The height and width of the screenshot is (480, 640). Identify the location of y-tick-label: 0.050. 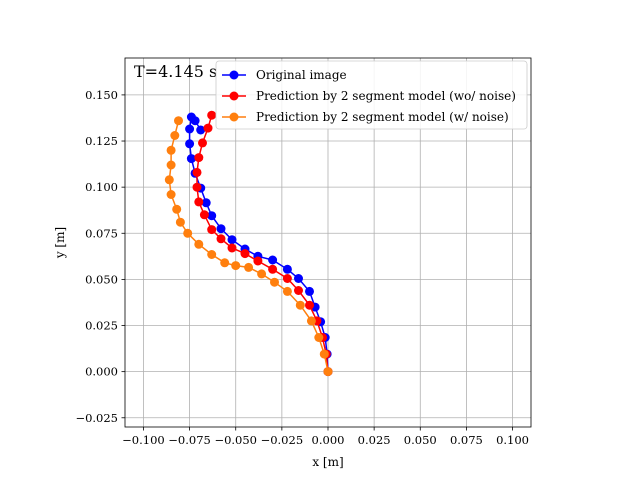
(101, 279).